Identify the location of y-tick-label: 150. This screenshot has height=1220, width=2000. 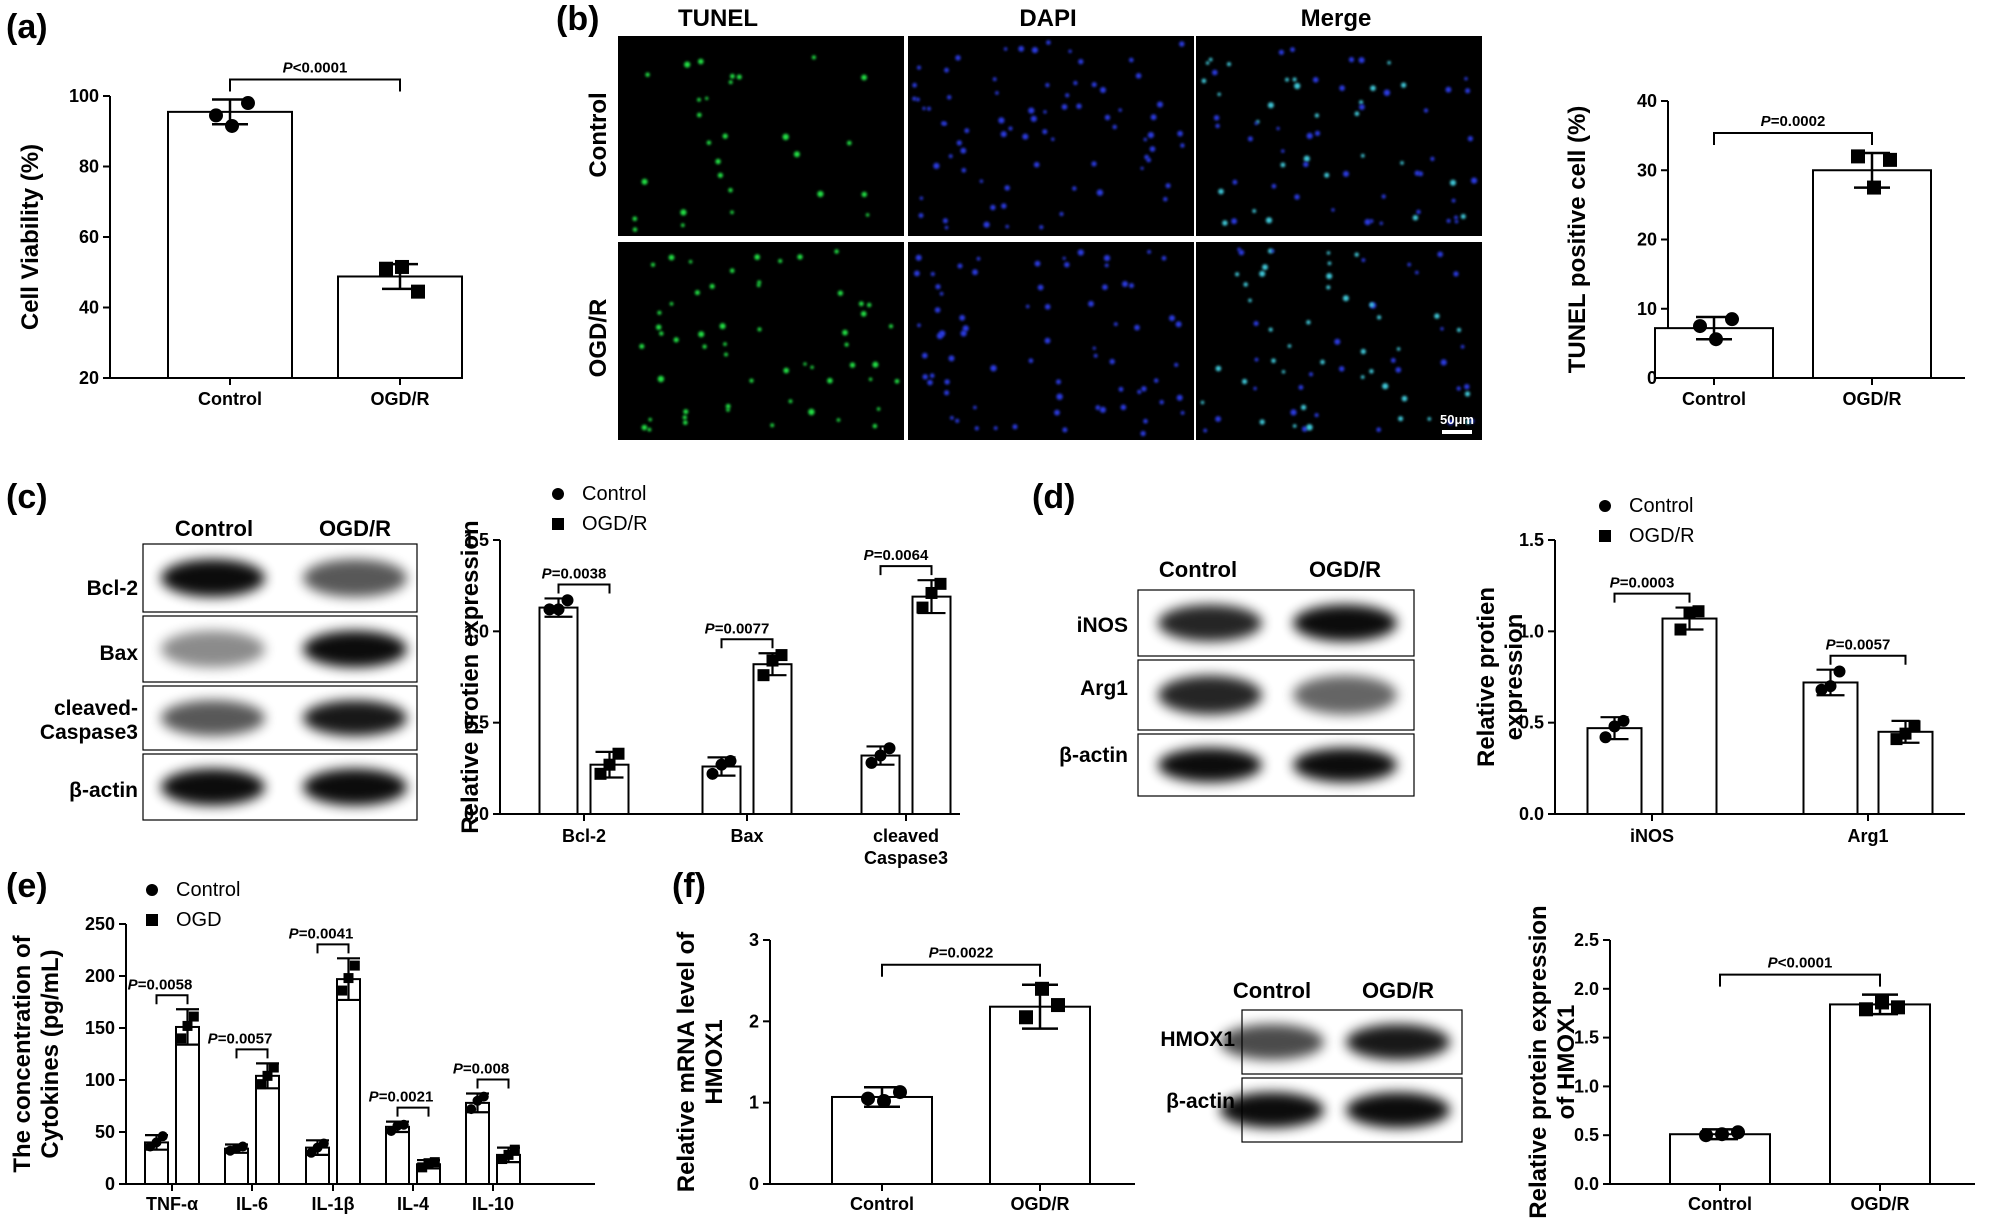
(100, 1028).